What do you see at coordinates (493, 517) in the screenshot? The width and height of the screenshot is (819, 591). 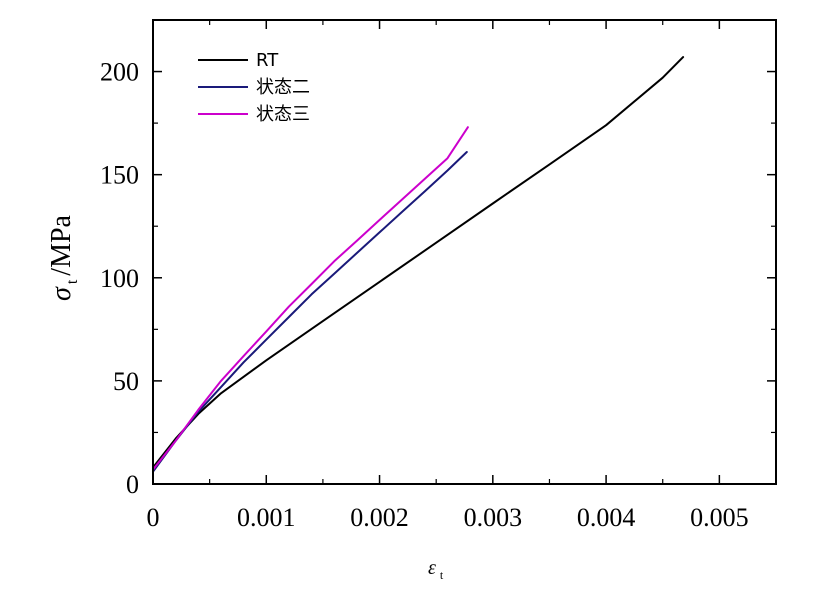 I see `x-tick-label: 0.003` at bounding box center [493, 517].